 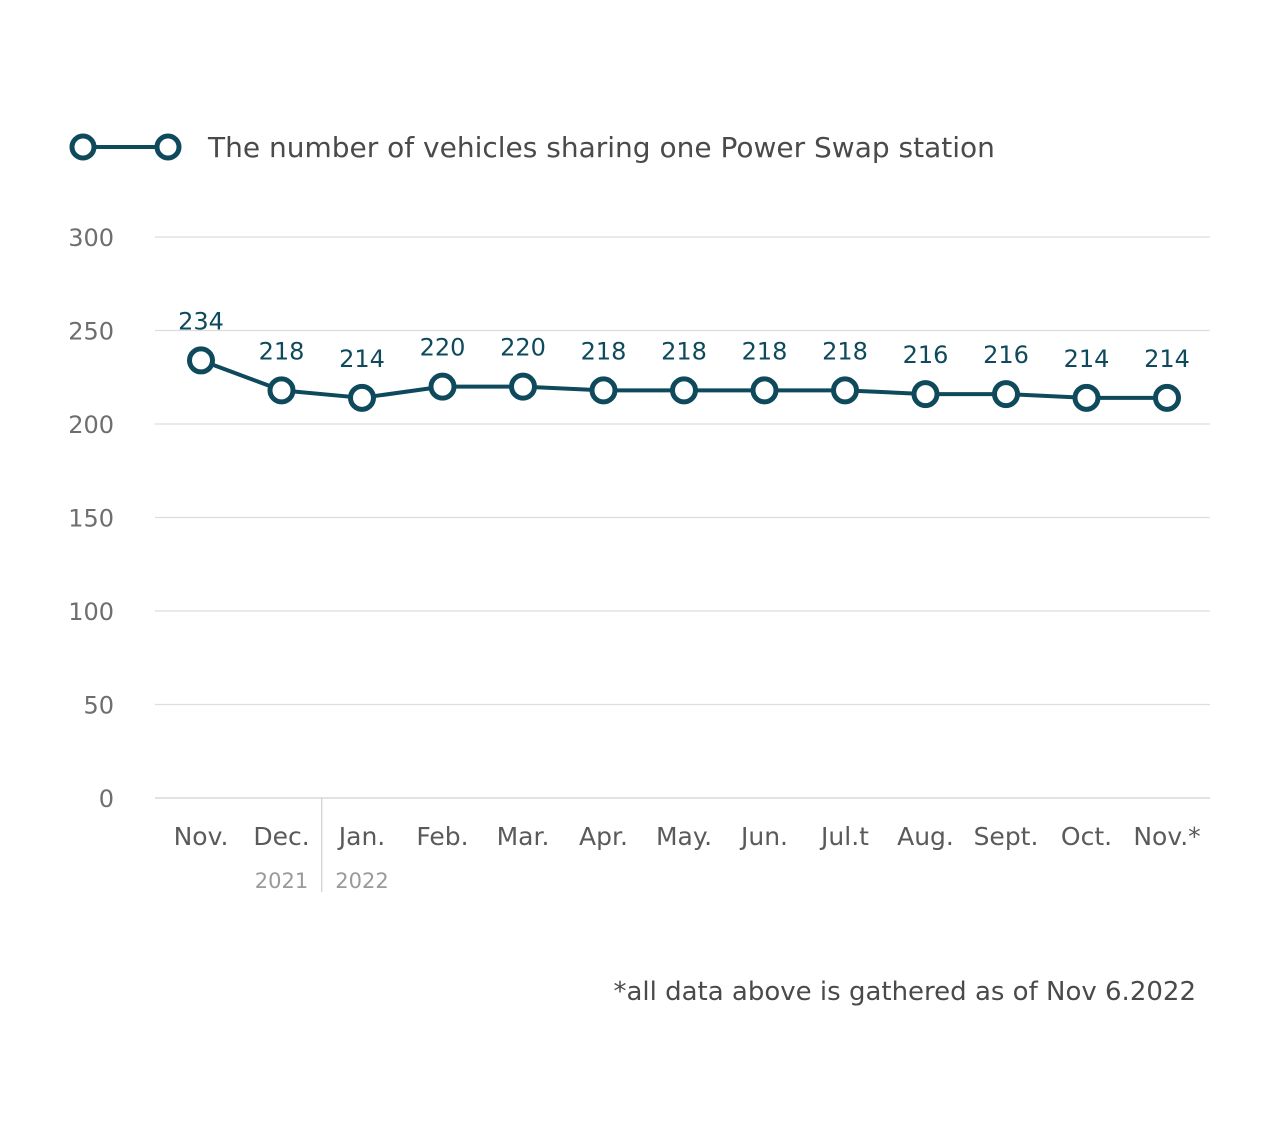 I want to click on x-tick-label: Aug., so click(x=925, y=836).